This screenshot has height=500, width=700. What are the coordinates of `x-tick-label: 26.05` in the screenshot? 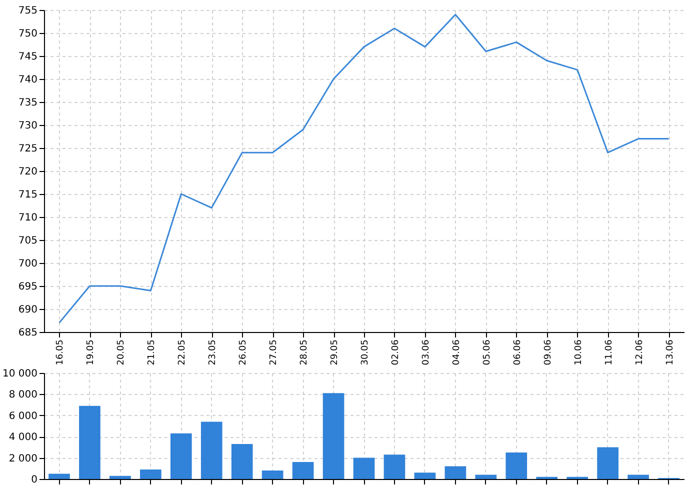 It's located at (243, 353).